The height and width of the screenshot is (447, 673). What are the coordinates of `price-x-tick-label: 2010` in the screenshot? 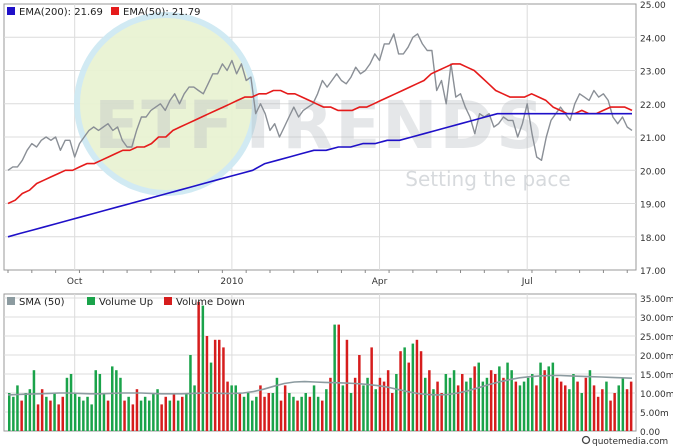 It's located at (231, 282).